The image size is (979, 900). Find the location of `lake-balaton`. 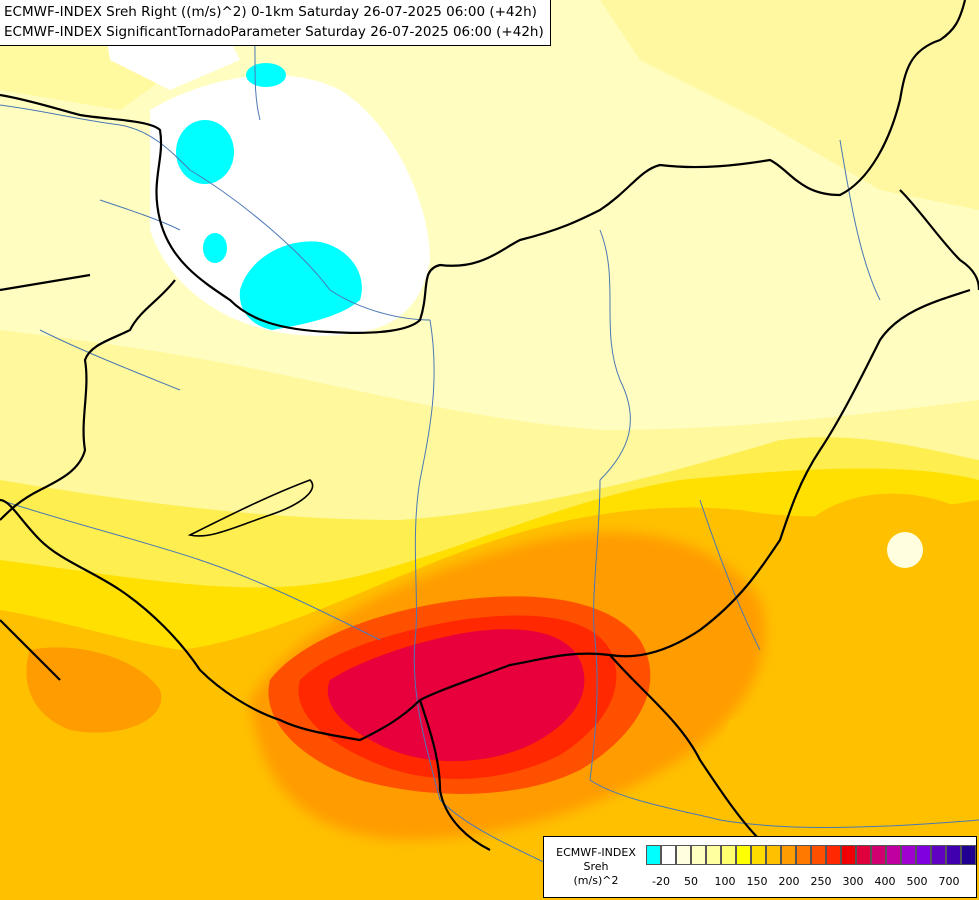

lake-balaton is located at coordinates (250, 508).